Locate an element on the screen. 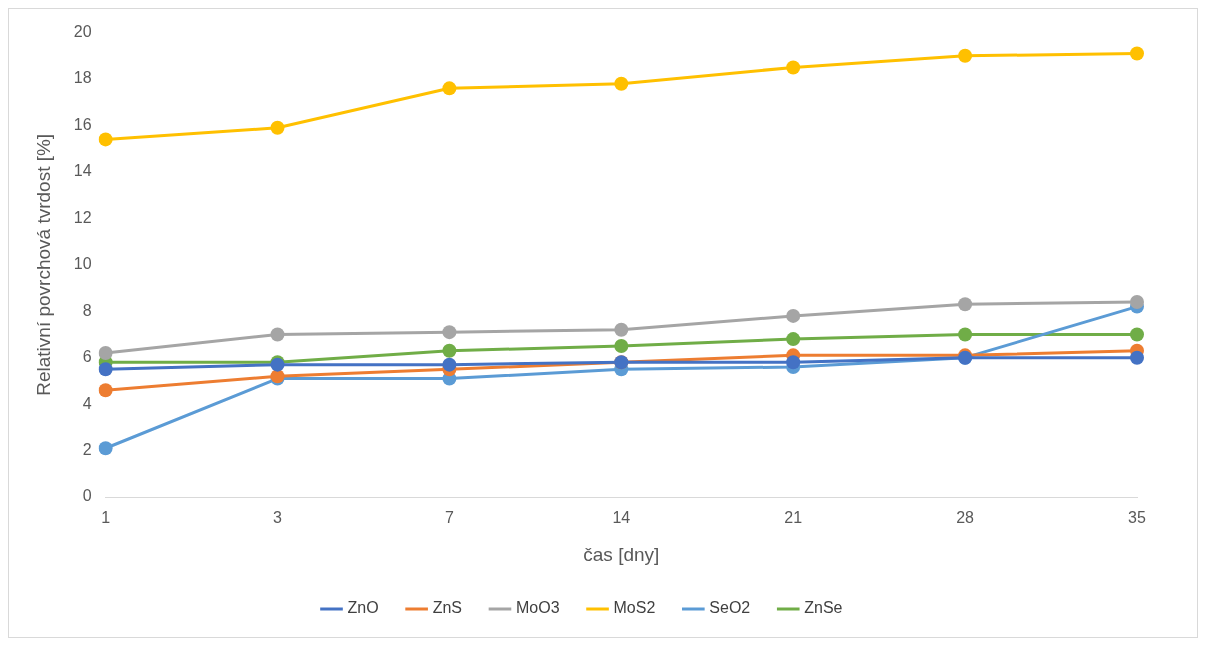 The height and width of the screenshot is (647, 1208). x-tick-label: 1 is located at coordinates (106, 518).